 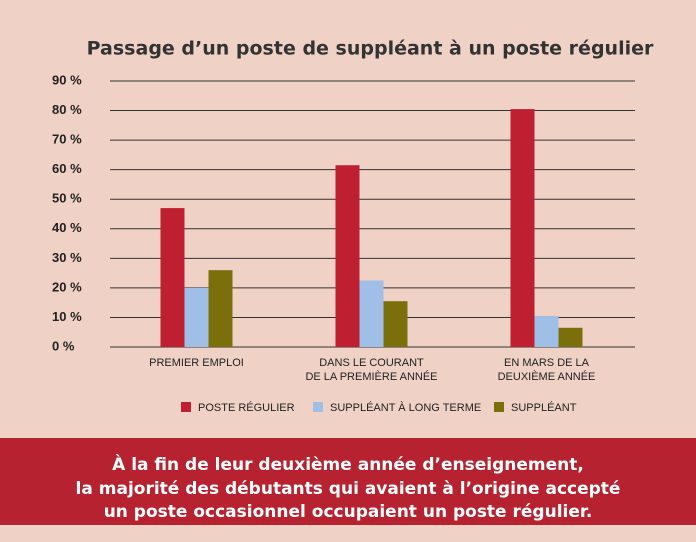 I want to click on x-tick-label: PREMIER EMPLOI, so click(x=196, y=363).